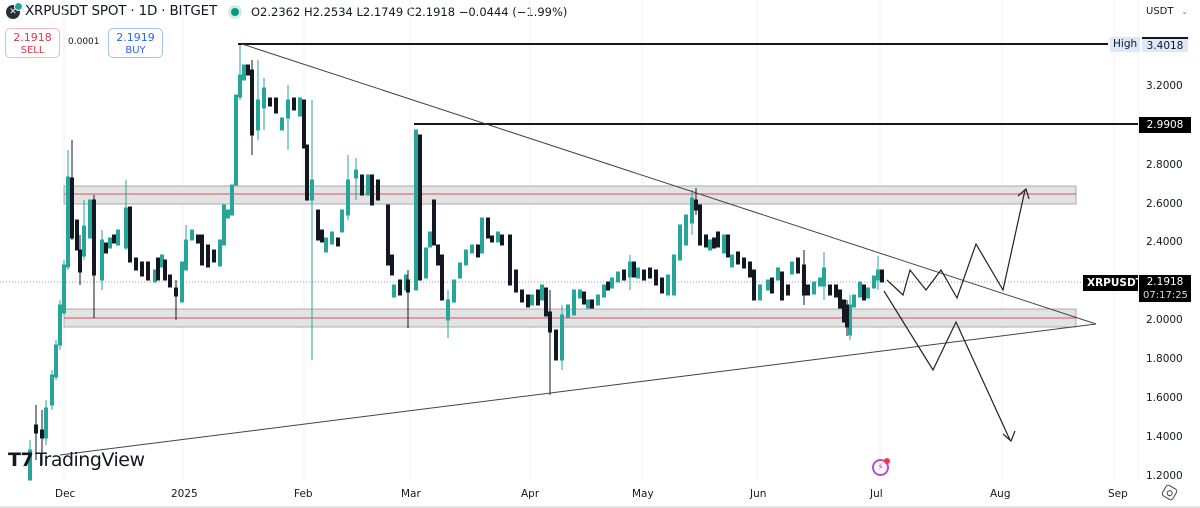  What do you see at coordinates (65, 494) in the screenshot?
I see `time-tick: Dec` at bounding box center [65, 494].